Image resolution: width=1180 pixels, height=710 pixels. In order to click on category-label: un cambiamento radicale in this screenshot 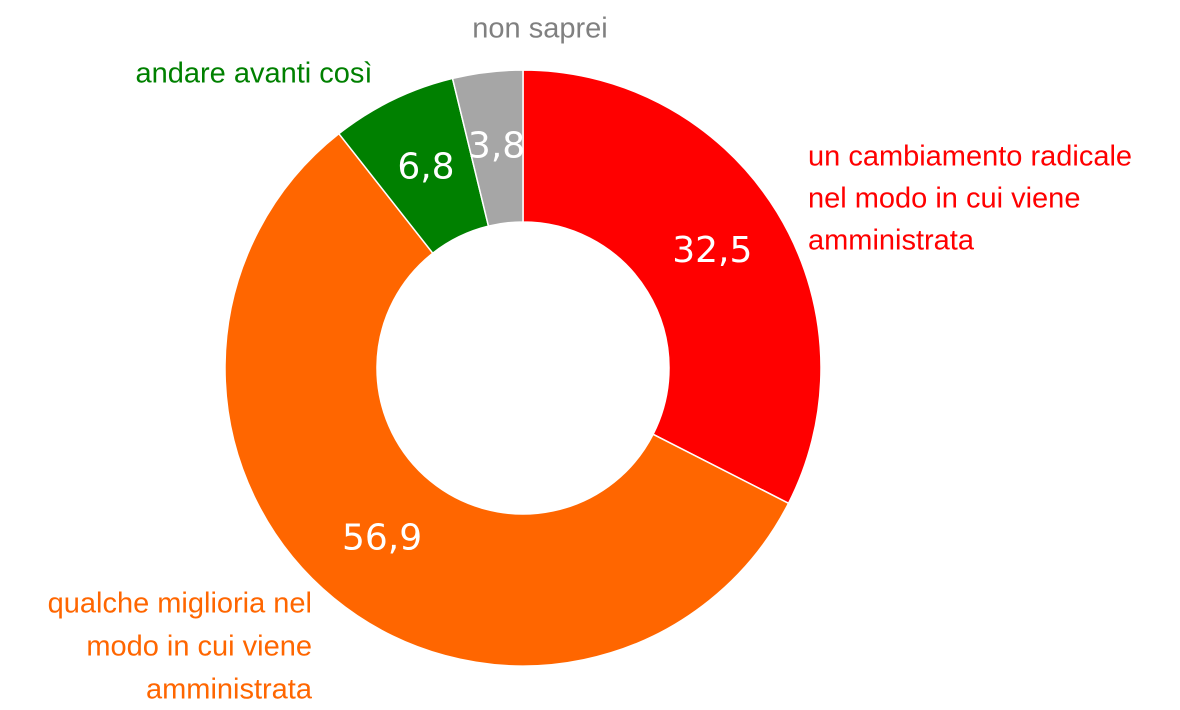, I will do `click(970, 157)`.